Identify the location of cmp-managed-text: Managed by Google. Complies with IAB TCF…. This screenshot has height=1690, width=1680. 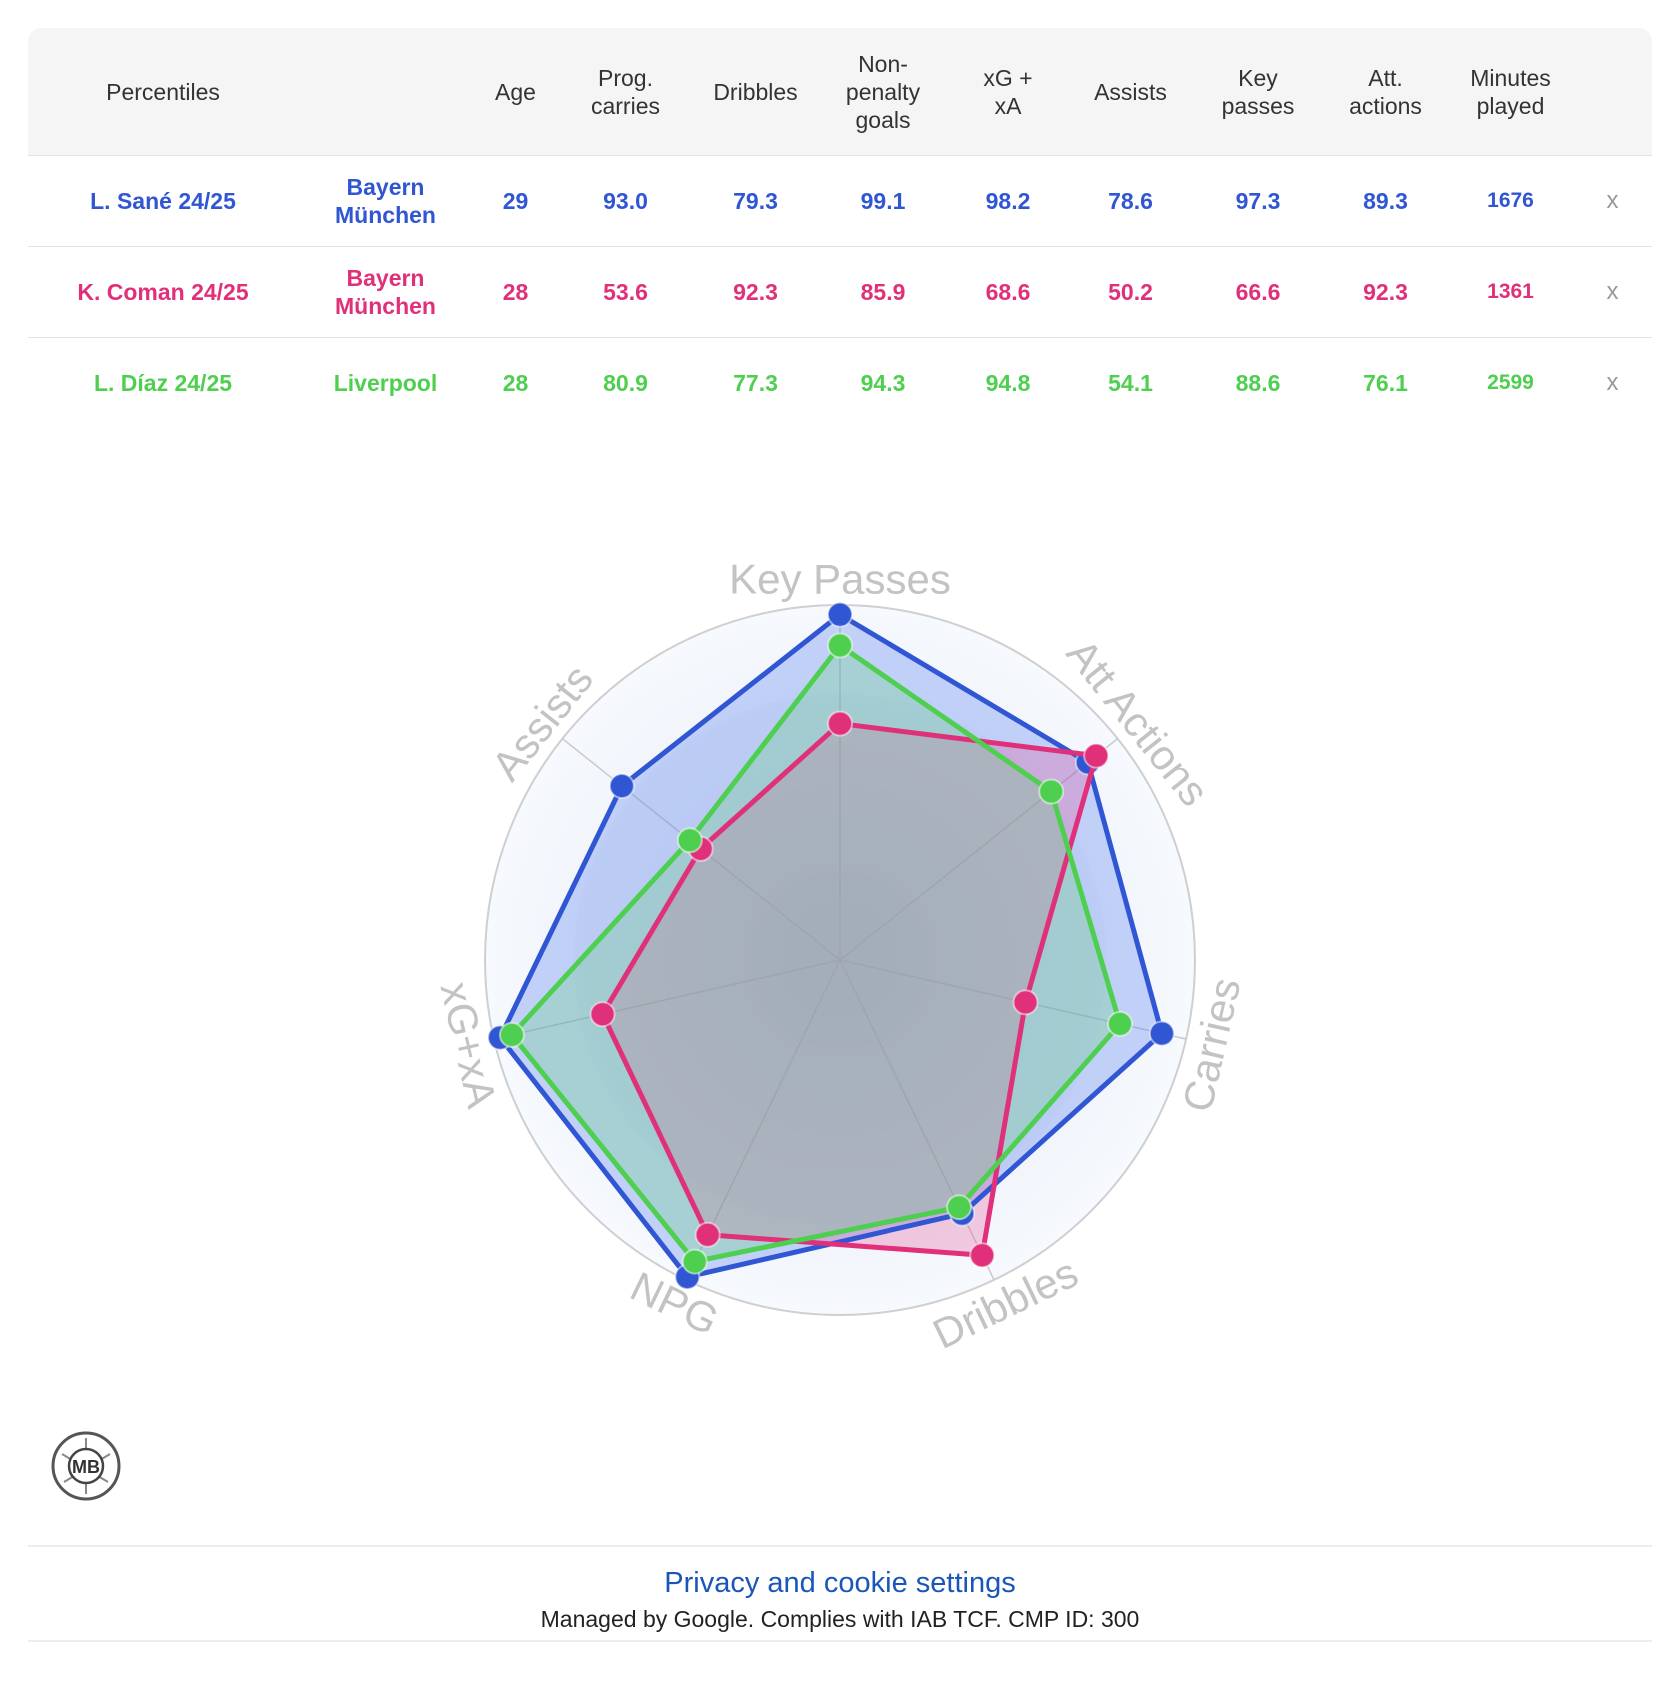
(840, 1619).